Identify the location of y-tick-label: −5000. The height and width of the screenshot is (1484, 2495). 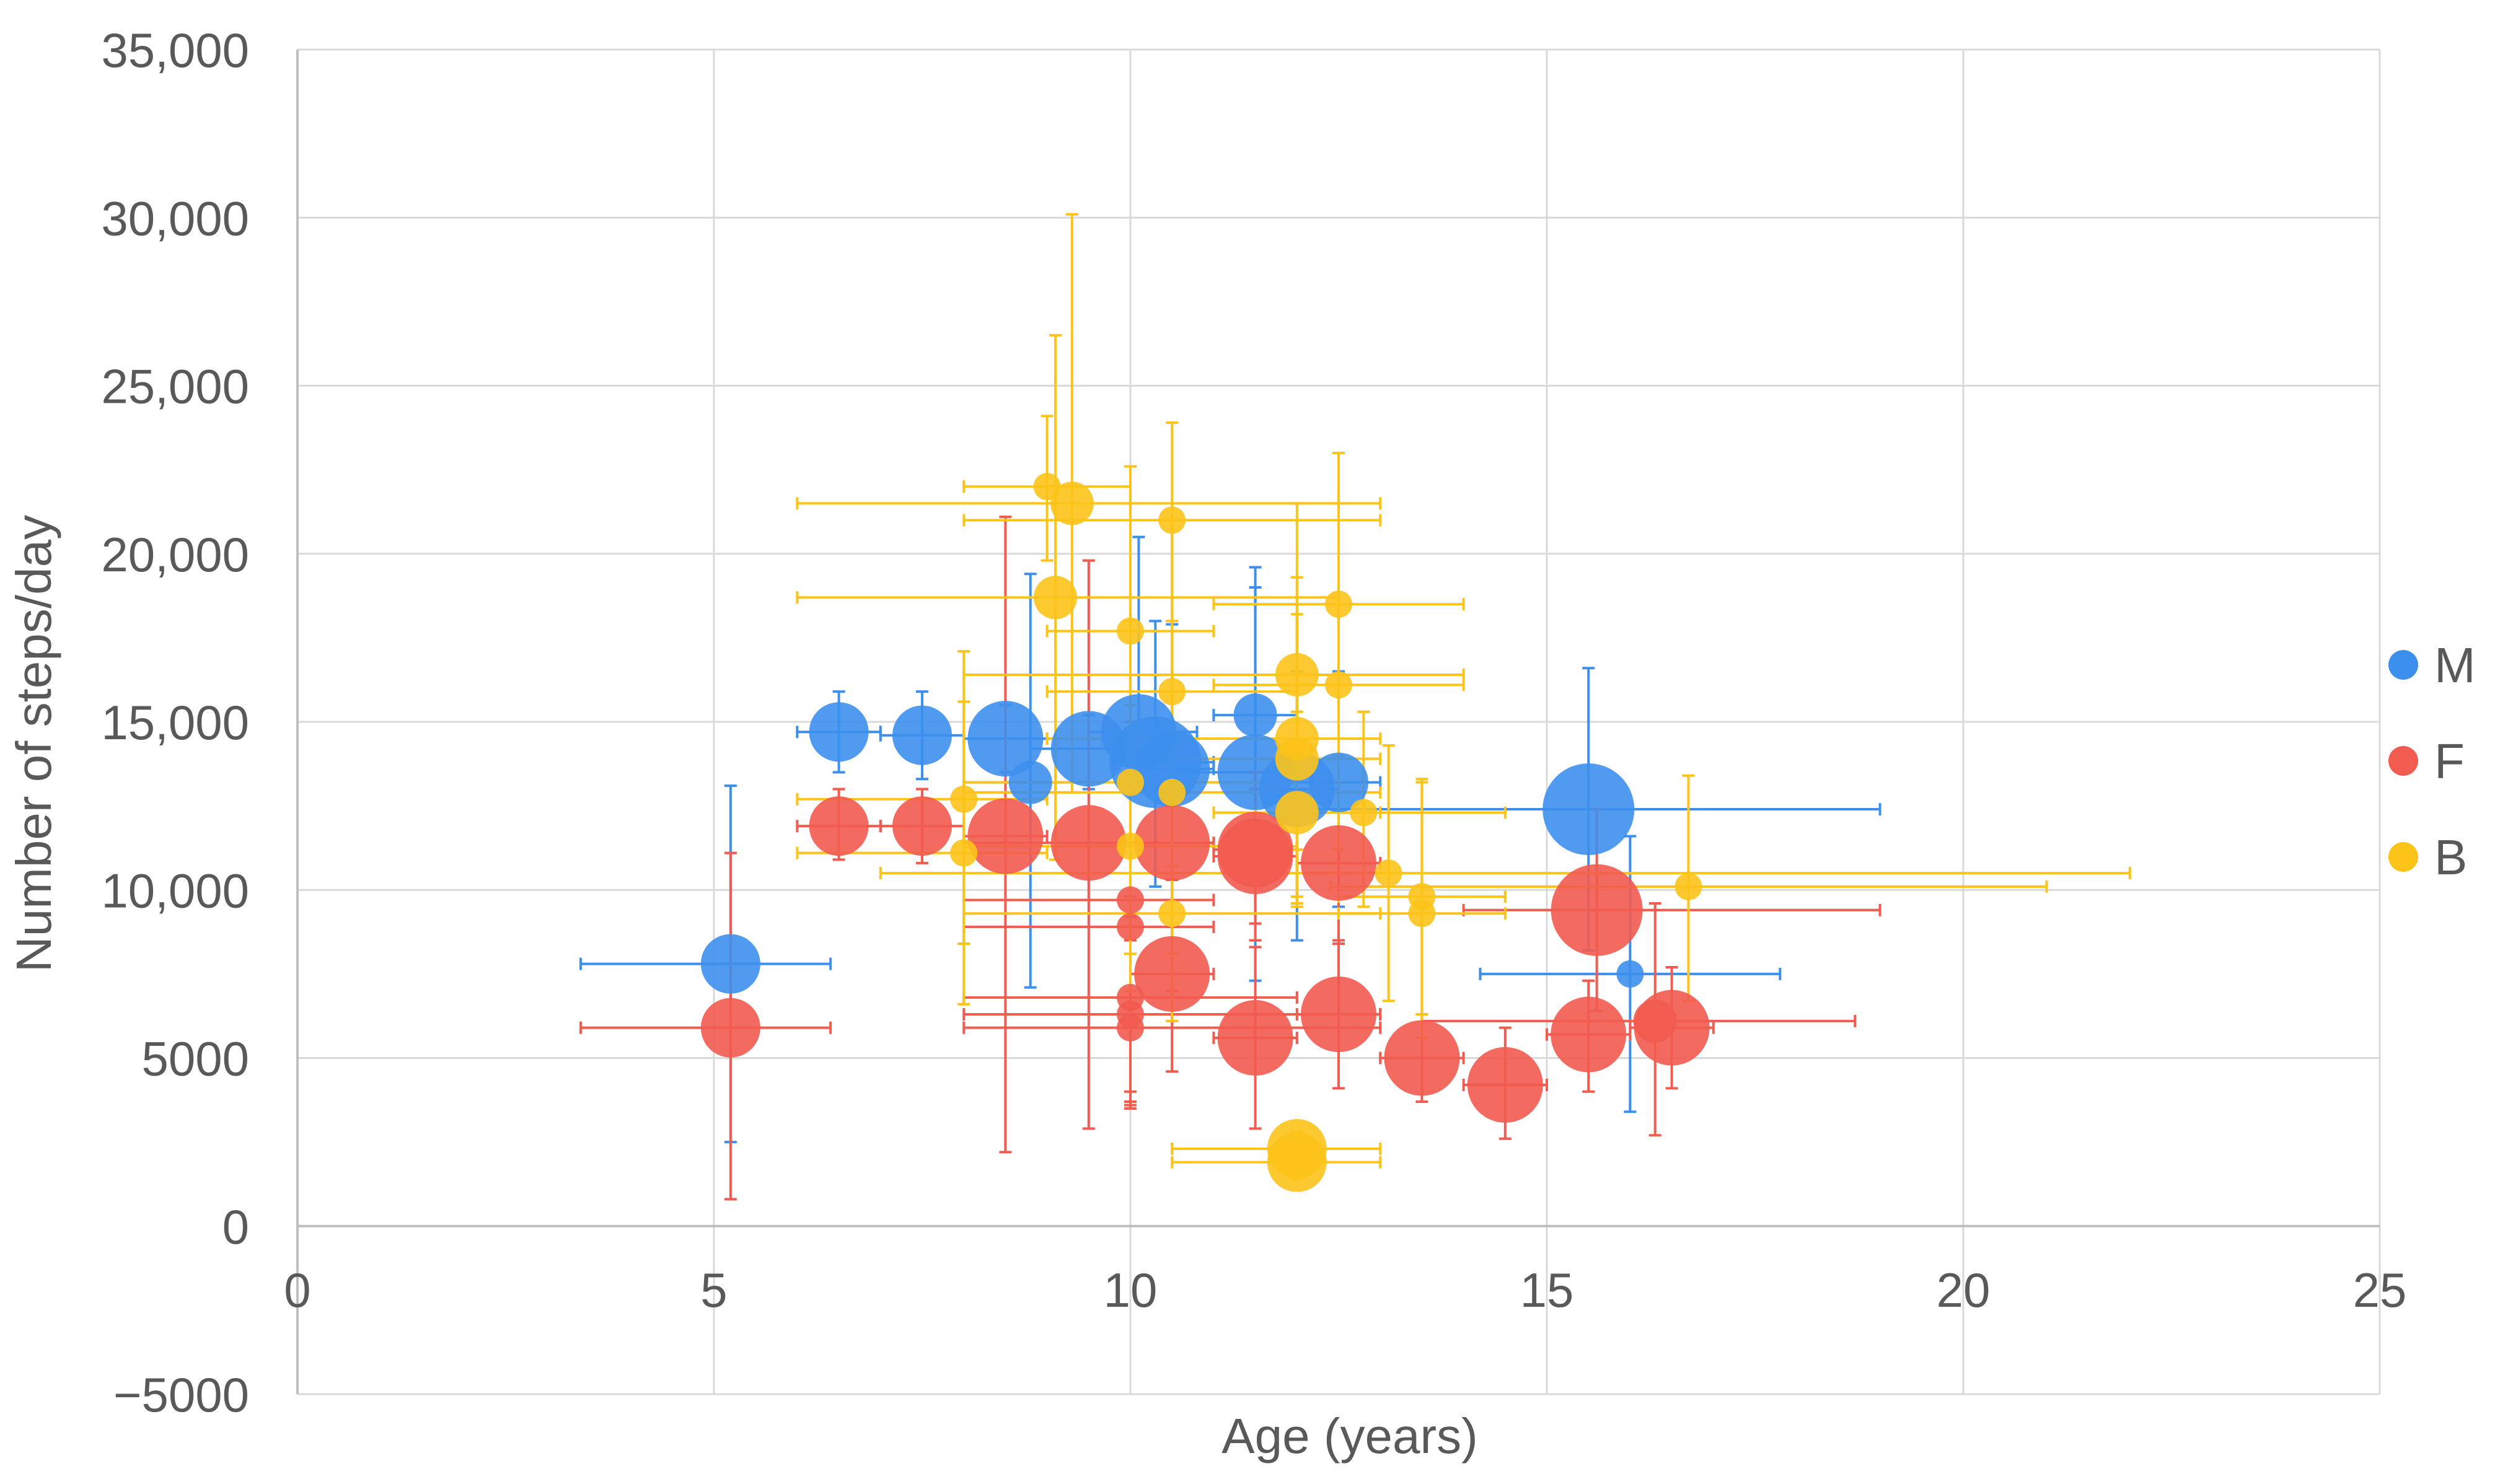
(181, 1395).